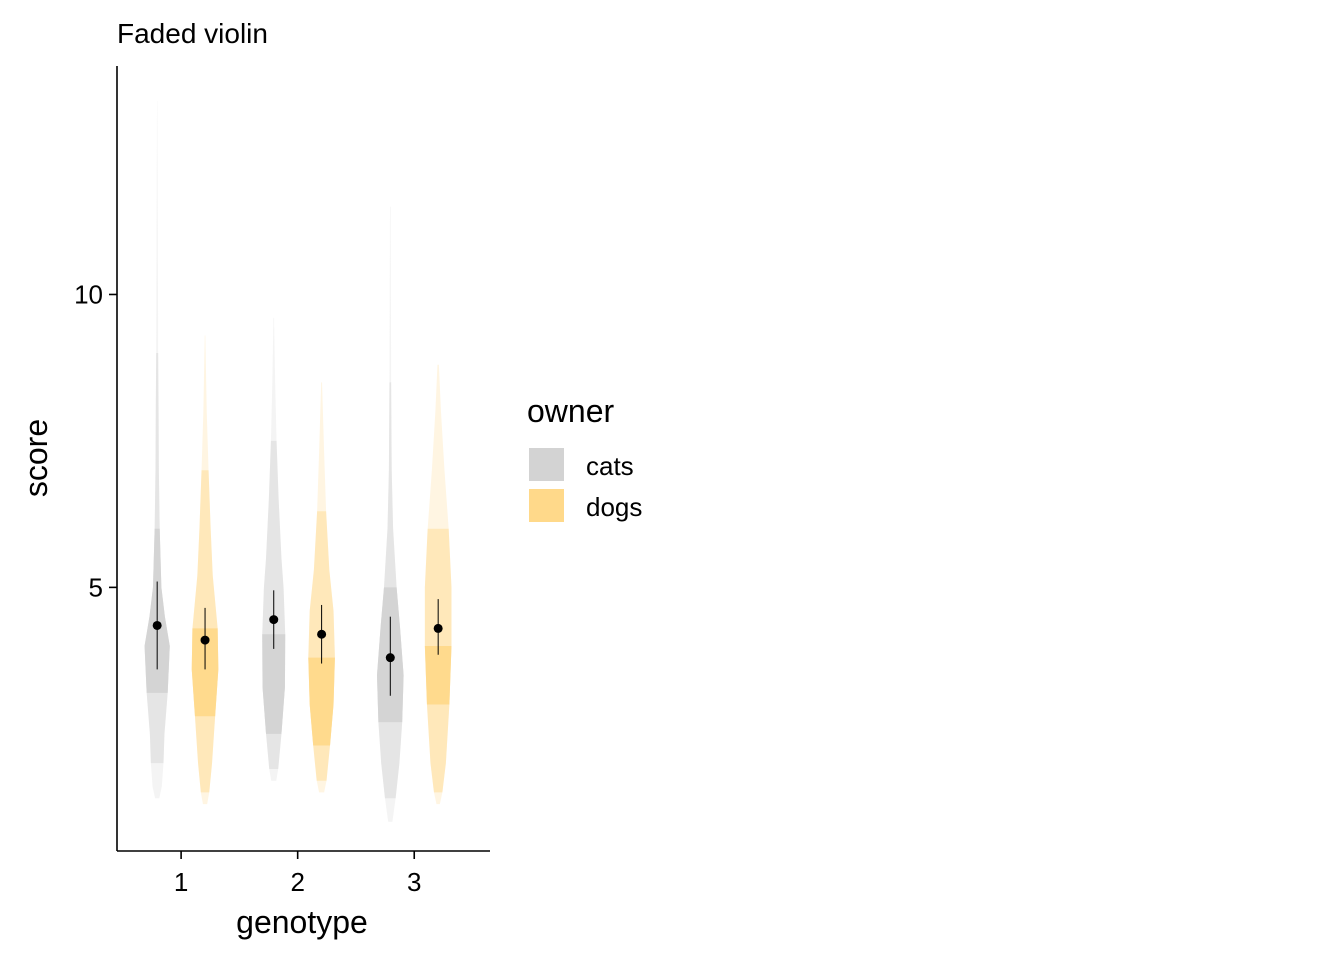 Image resolution: width=1344 pixels, height=960 pixels. Describe the element at coordinates (546, 505) in the screenshot. I see `legend-key-dogs` at that location.